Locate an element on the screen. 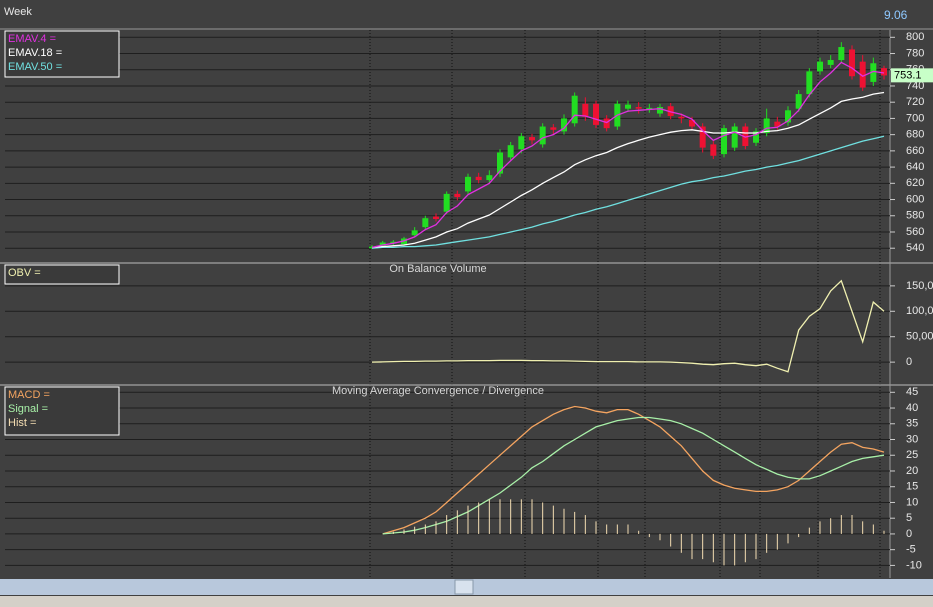 This screenshot has height=607, width=933. y-tick-label: 5 is located at coordinates (909, 518).